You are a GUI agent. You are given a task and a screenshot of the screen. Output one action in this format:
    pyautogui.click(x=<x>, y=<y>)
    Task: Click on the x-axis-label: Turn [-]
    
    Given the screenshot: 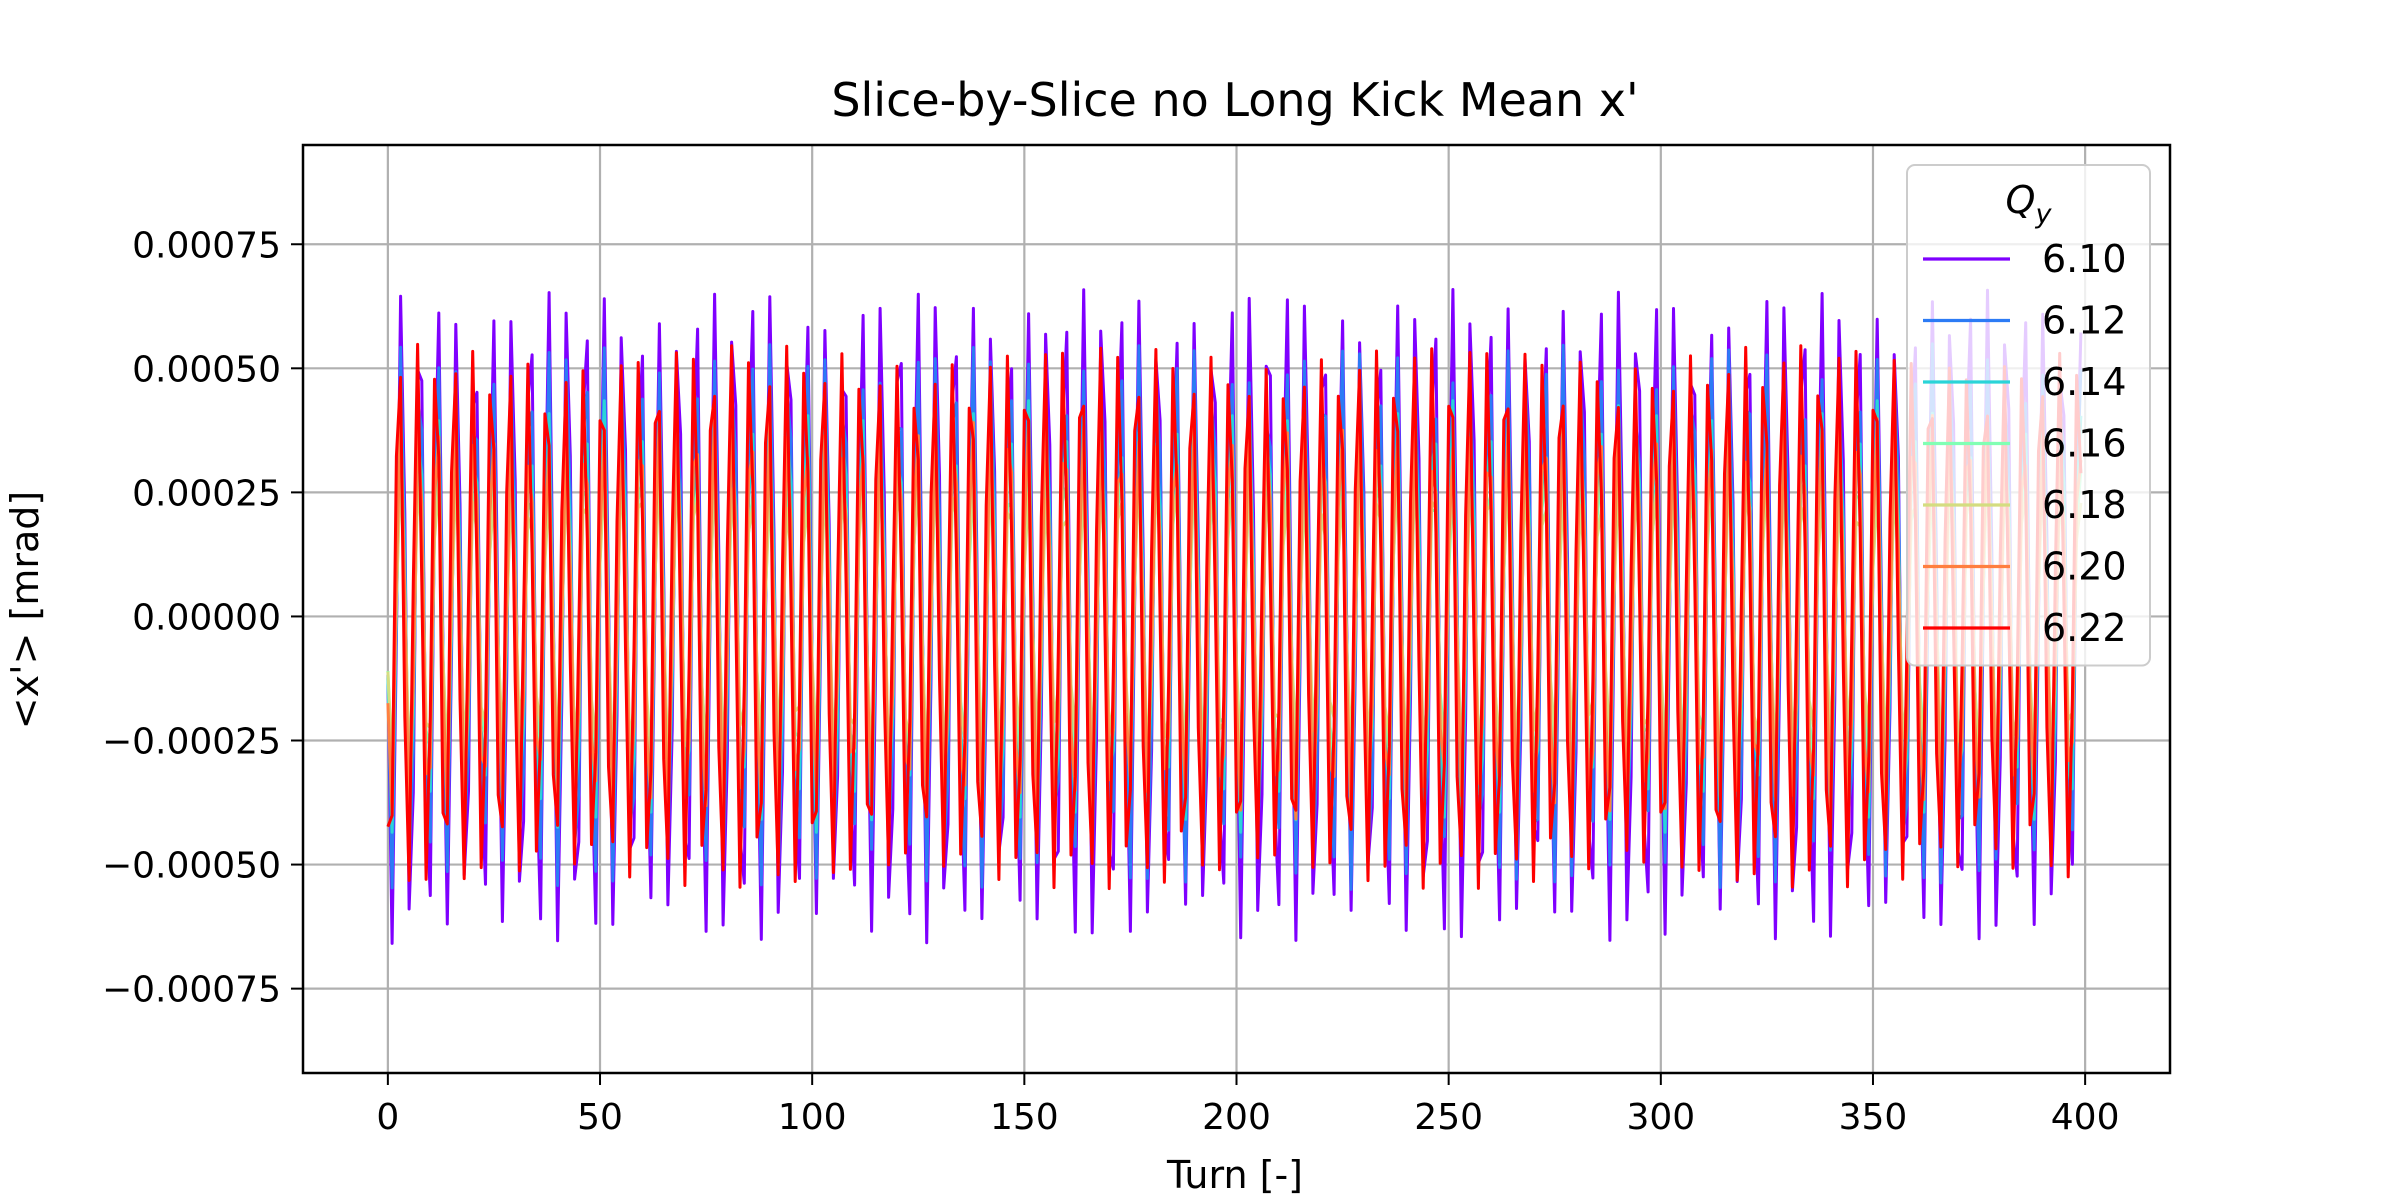 What is the action you would take?
    pyautogui.click(x=1234, y=1175)
    